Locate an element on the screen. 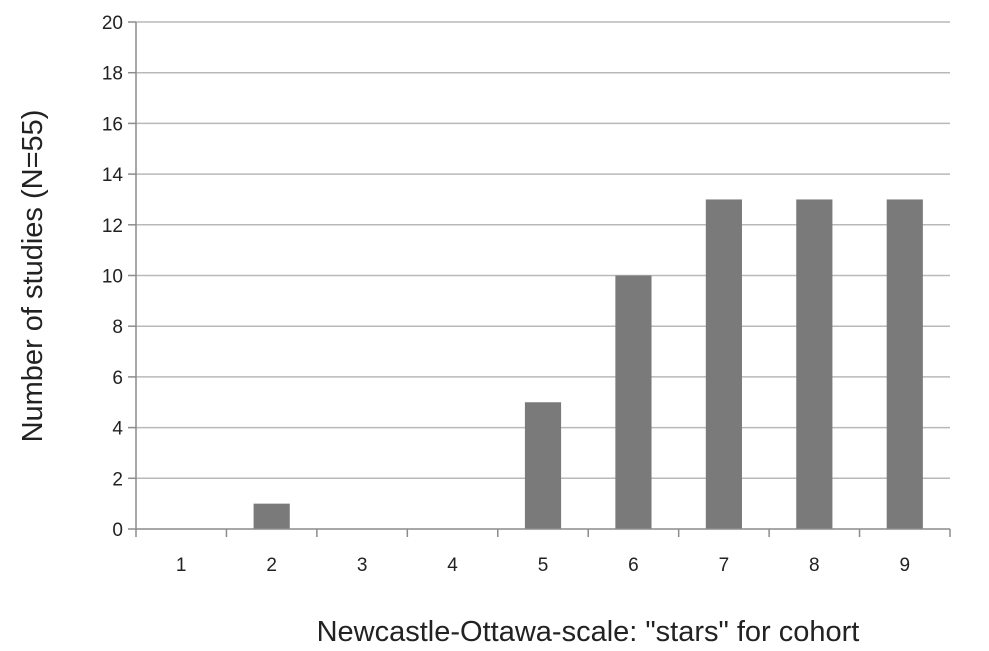  x-tick-label: 7 is located at coordinates (724, 565).